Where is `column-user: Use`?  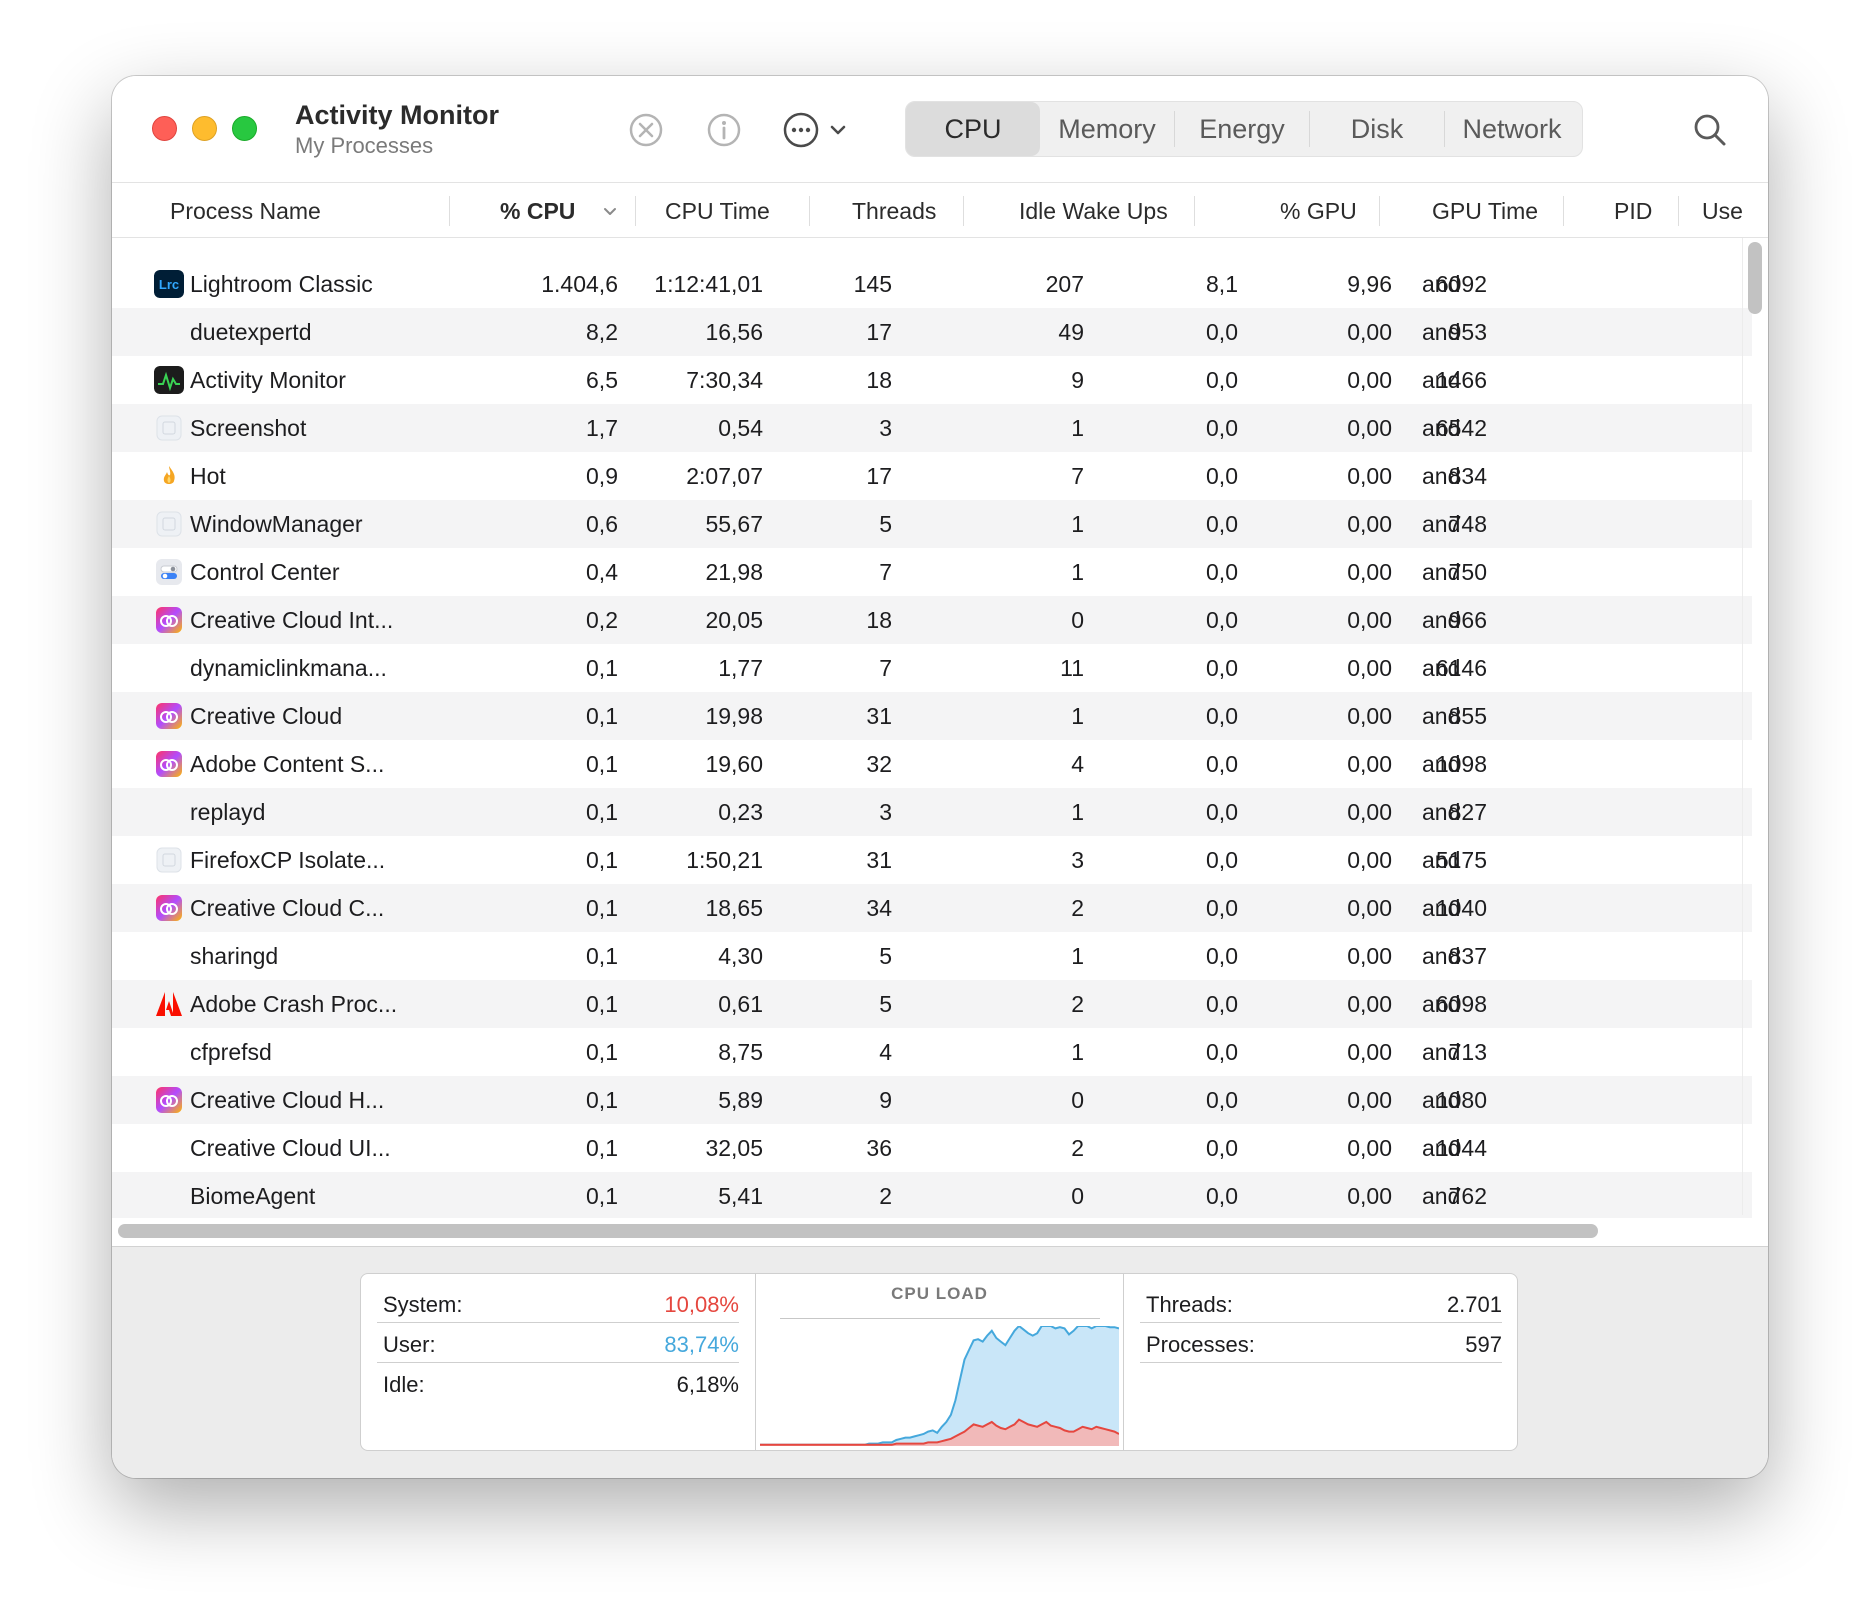 column-user: Use is located at coordinates (1722, 211).